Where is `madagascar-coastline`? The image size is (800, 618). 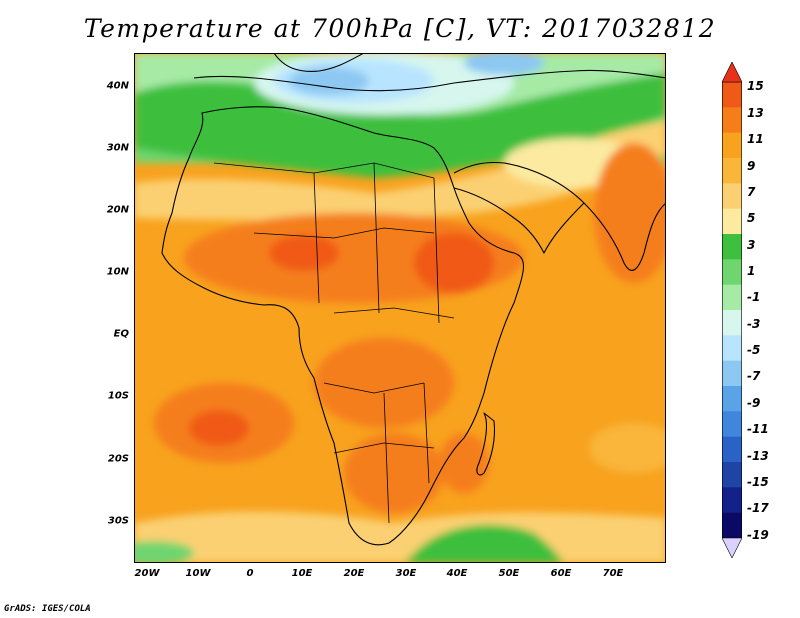 madagascar-coastline is located at coordinates (486, 444).